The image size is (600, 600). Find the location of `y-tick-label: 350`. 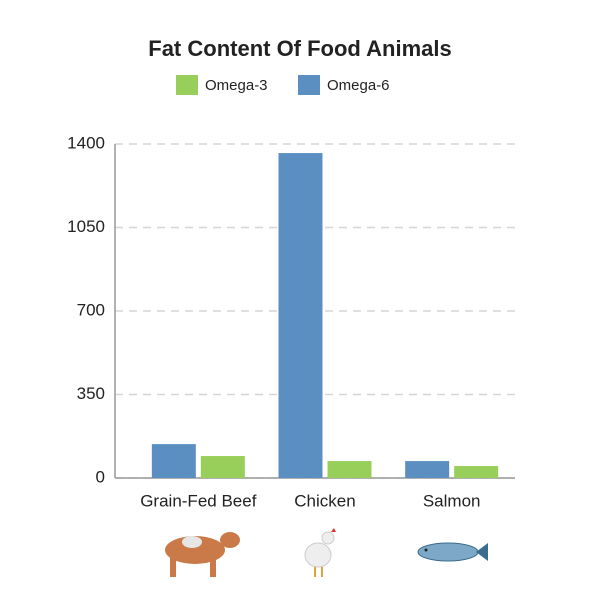

y-tick-label: 350 is located at coordinates (91, 393).